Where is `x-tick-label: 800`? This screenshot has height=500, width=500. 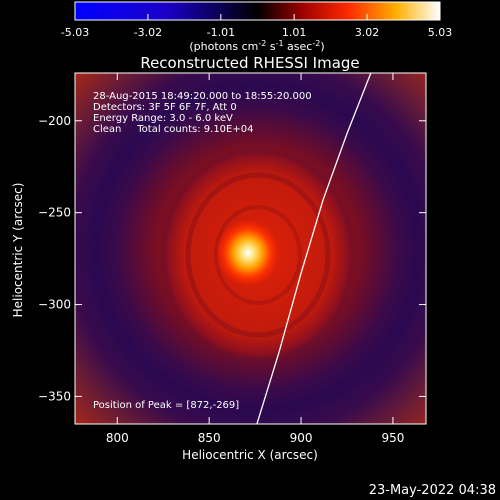
x-tick-label: 800 is located at coordinates (117, 438).